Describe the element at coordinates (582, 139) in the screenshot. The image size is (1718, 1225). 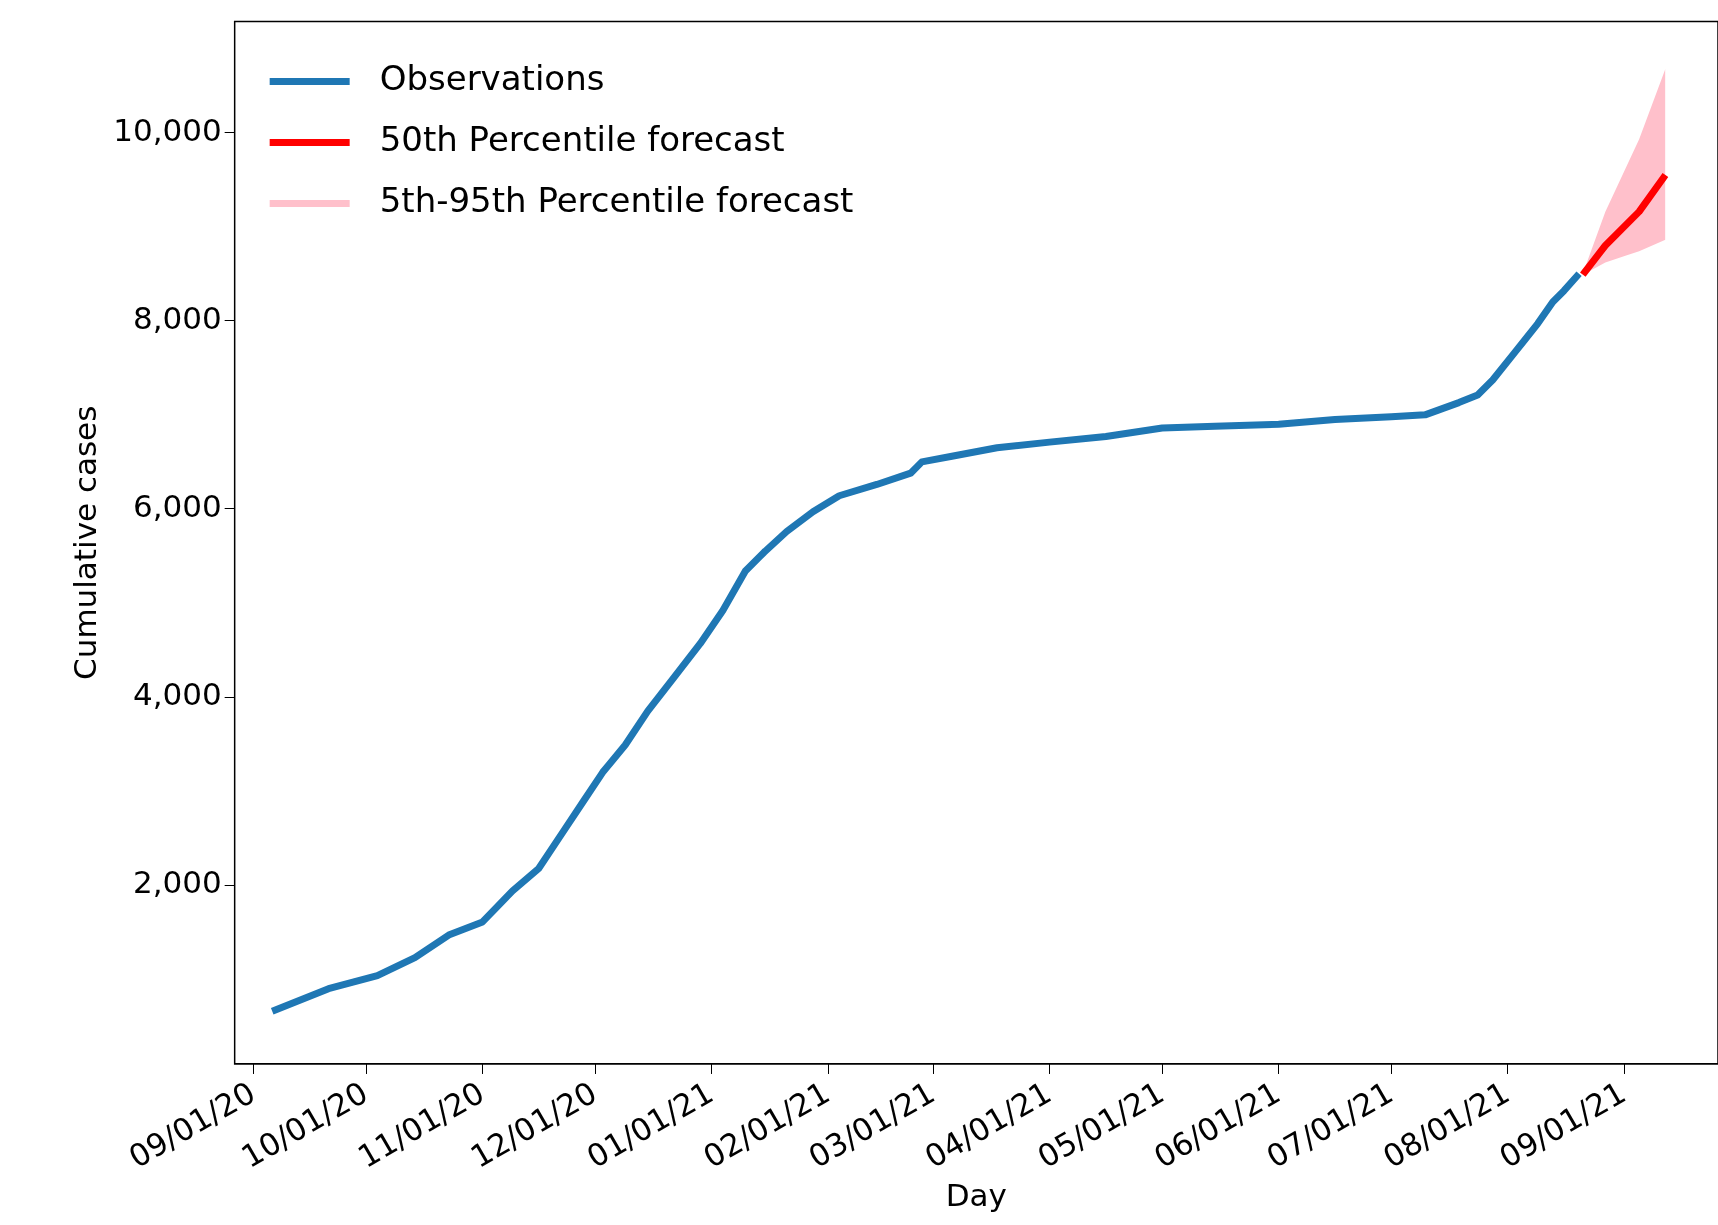
I see `legend-label: 50th Percentile forecast` at that location.